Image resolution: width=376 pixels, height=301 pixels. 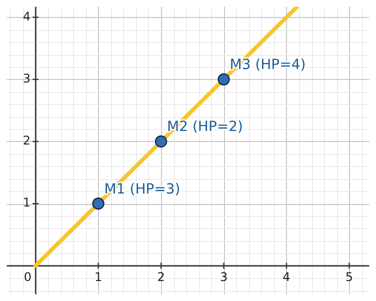 What do you see at coordinates (98, 277) in the screenshot?
I see `x-tick-label: 1` at bounding box center [98, 277].